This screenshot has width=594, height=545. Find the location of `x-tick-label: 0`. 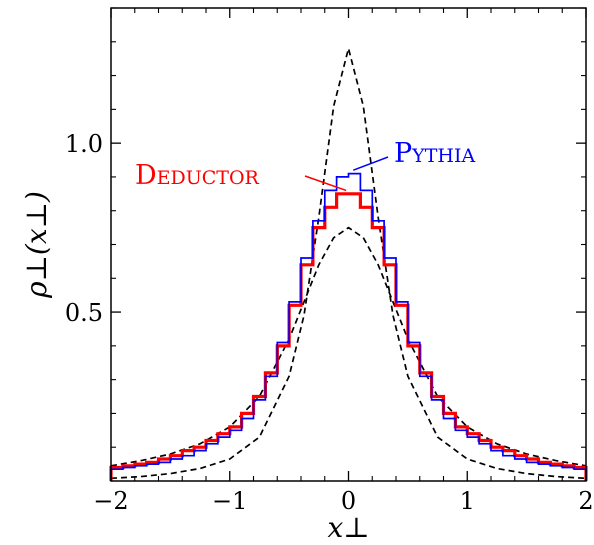

x-tick-label: 0 is located at coordinates (348, 501).